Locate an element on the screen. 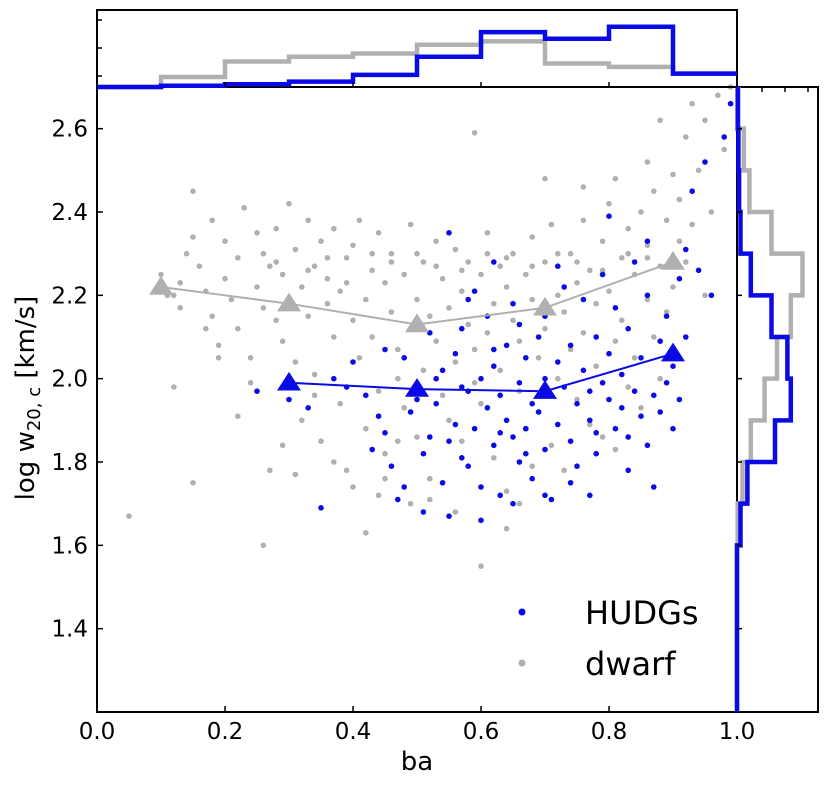  legend-label-dwarf: dwarf is located at coordinates (630, 664).